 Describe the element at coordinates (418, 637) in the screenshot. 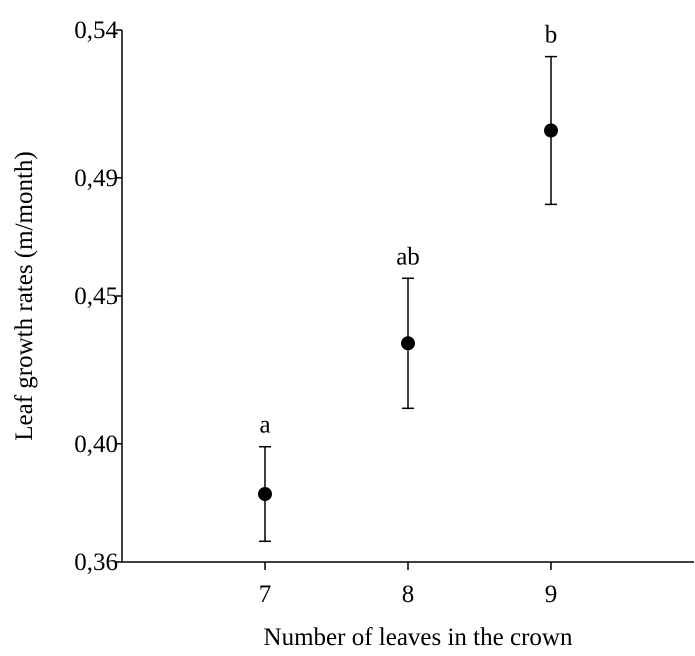

I see `x-axis-label: Number of leaves in the crown` at that location.